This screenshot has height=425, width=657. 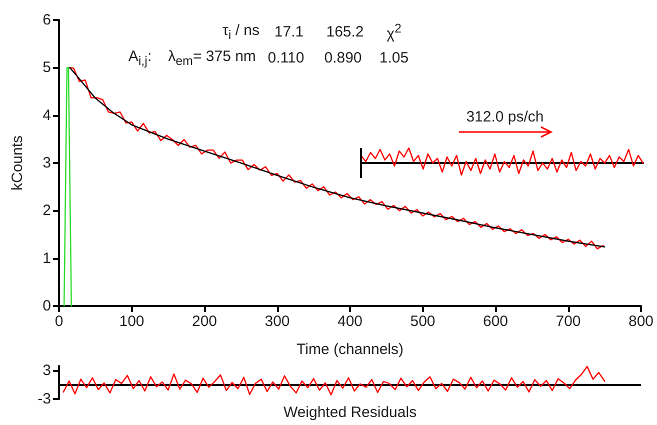 I want to click on annotation: λ$_{em}$= 375 nm, so click(x=212, y=58).